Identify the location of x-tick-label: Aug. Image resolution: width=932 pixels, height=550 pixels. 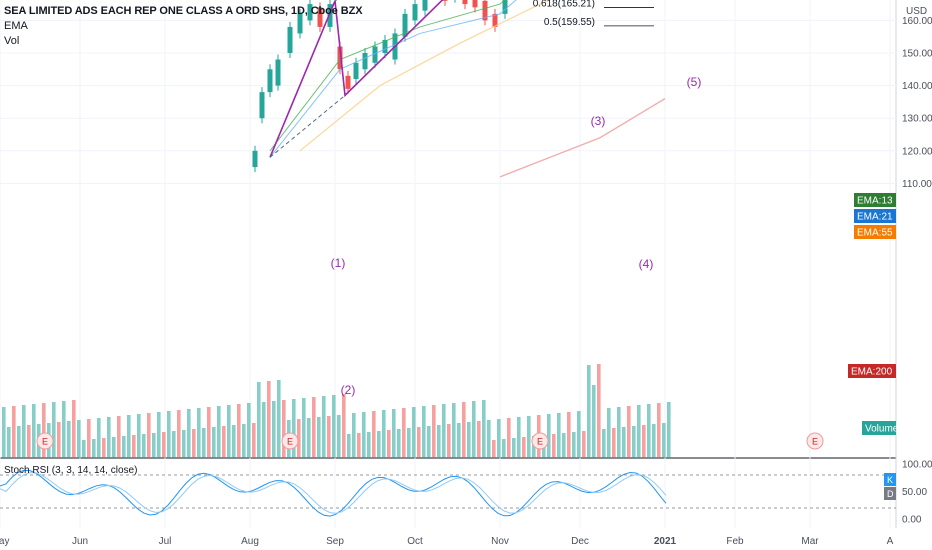
(250, 541).